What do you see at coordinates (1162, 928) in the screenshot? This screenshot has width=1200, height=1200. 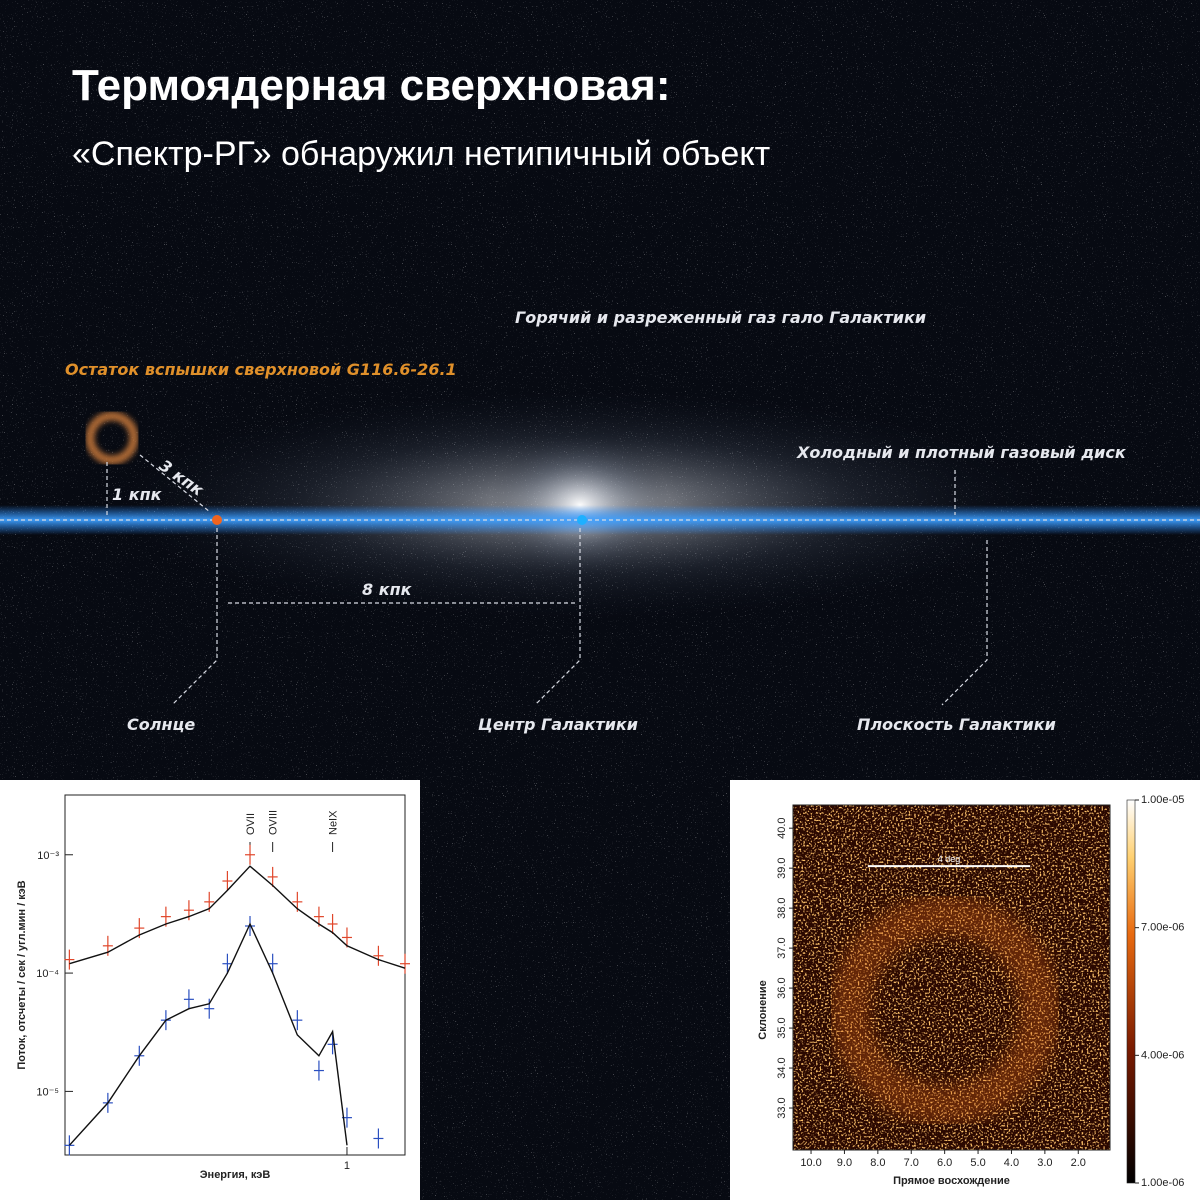 I see `colorbar-label: 7.00e-06` at bounding box center [1162, 928].